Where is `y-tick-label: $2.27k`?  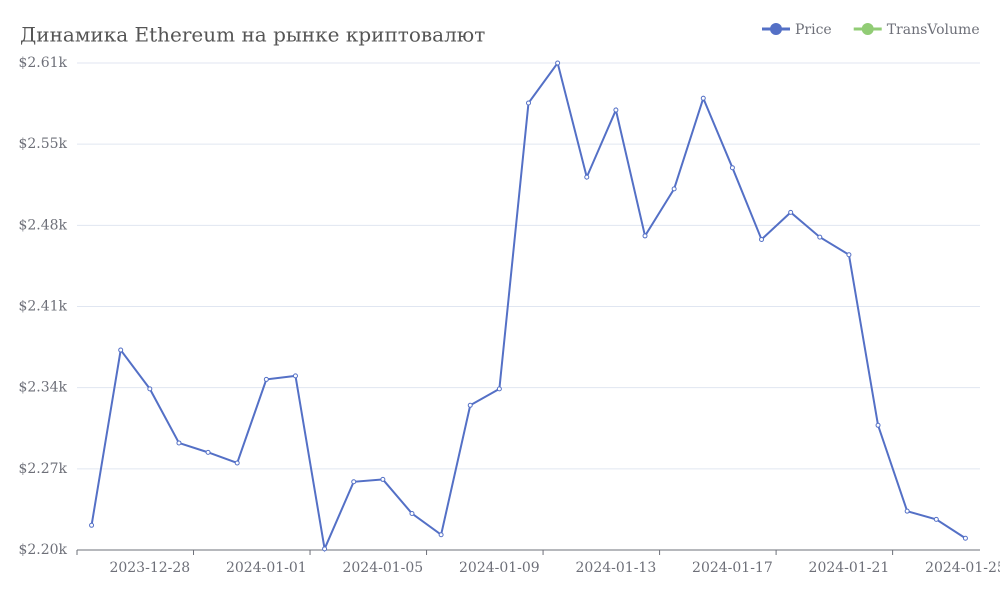
y-tick-label: $2.27k is located at coordinates (42, 469).